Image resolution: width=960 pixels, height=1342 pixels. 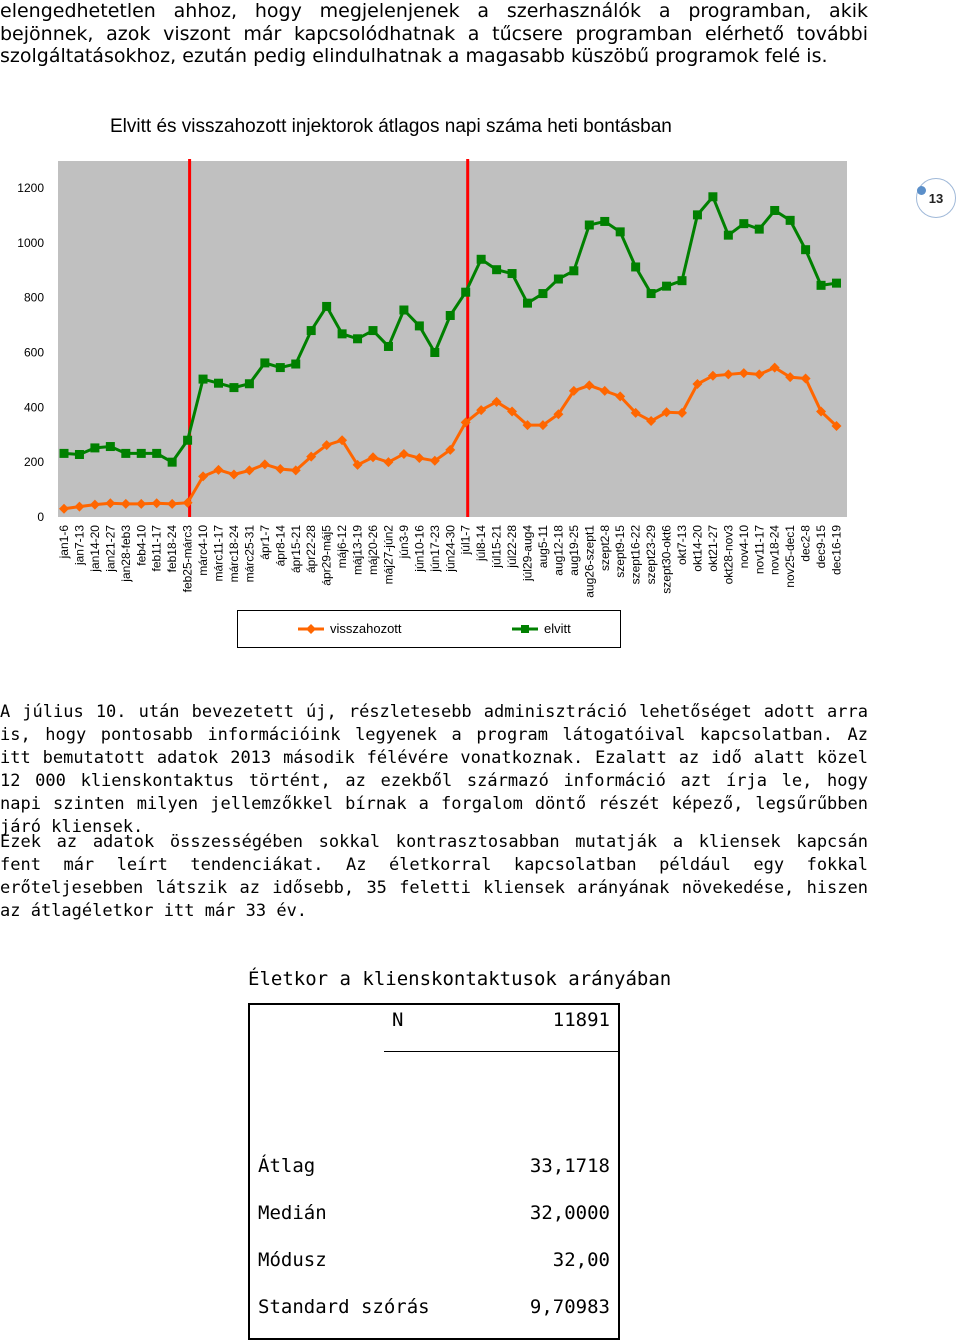 What do you see at coordinates (728, 555) in the screenshot?
I see `x-tick-label: okt28-nov3` at bounding box center [728, 555].